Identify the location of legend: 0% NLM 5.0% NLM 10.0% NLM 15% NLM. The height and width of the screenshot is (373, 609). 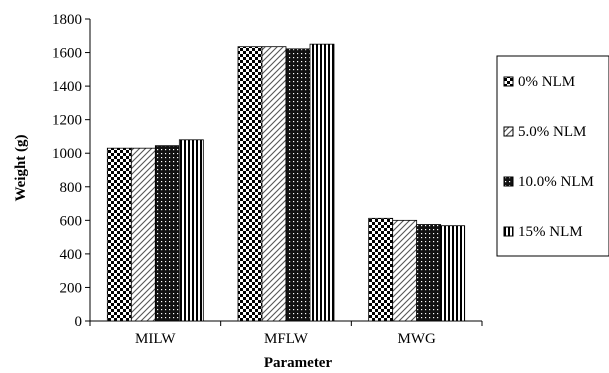
(552, 156).